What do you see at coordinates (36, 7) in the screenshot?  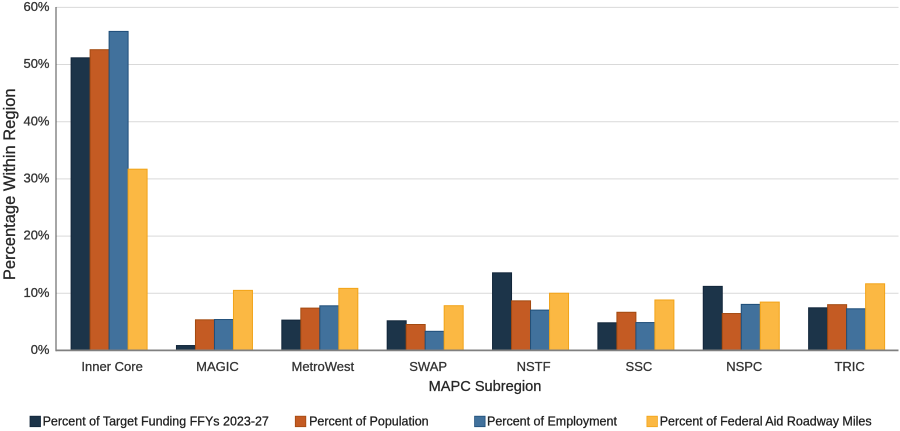 I see `svg-text: 60%` at bounding box center [36, 7].